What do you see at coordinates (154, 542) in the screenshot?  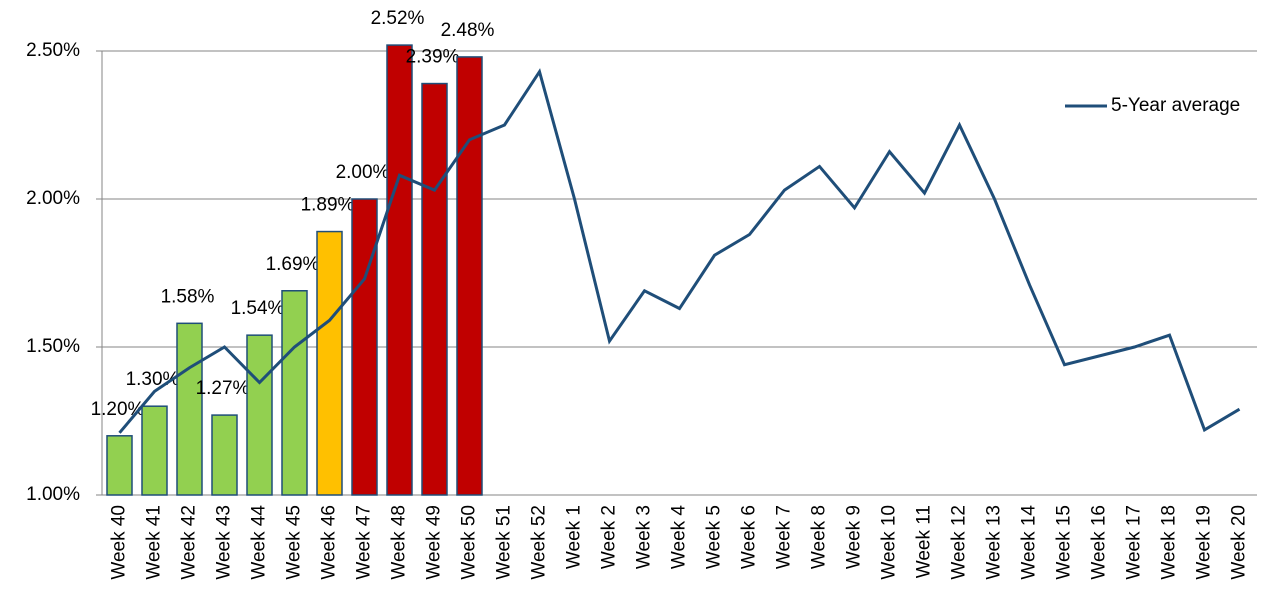 I see `x-tick-label: Week 41` at bounding box center [154, 542].